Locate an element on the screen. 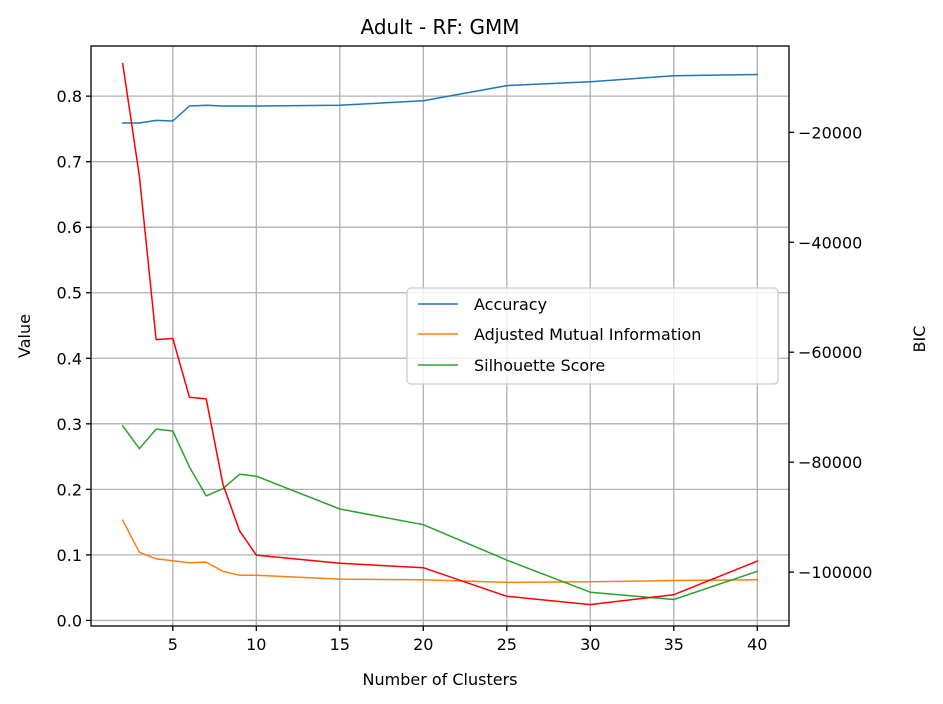 This screenshot has width=943, height=704. legend-entry-ami: Adjusted Mutual Information is located at coordinates (587, 334).